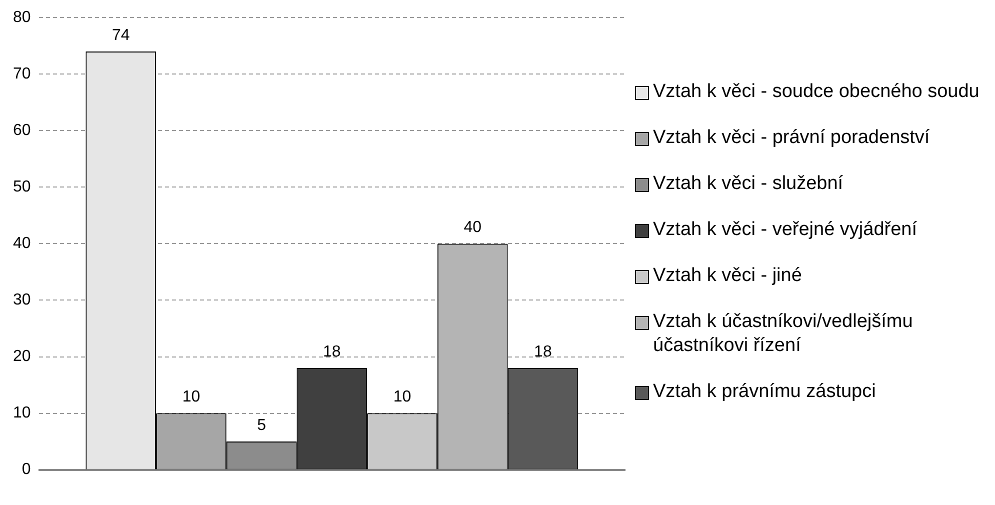  Describe the element at coordinates (261, 425) in the screenshot. I see `data-label: 5` at that location.